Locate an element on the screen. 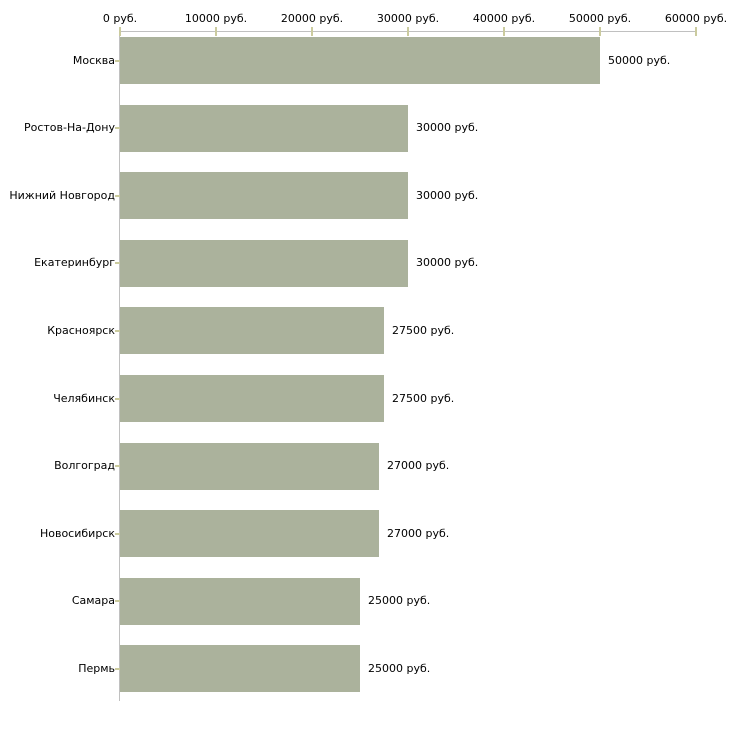  category-label: Екатеринбург is located at coordinates (74, 263).